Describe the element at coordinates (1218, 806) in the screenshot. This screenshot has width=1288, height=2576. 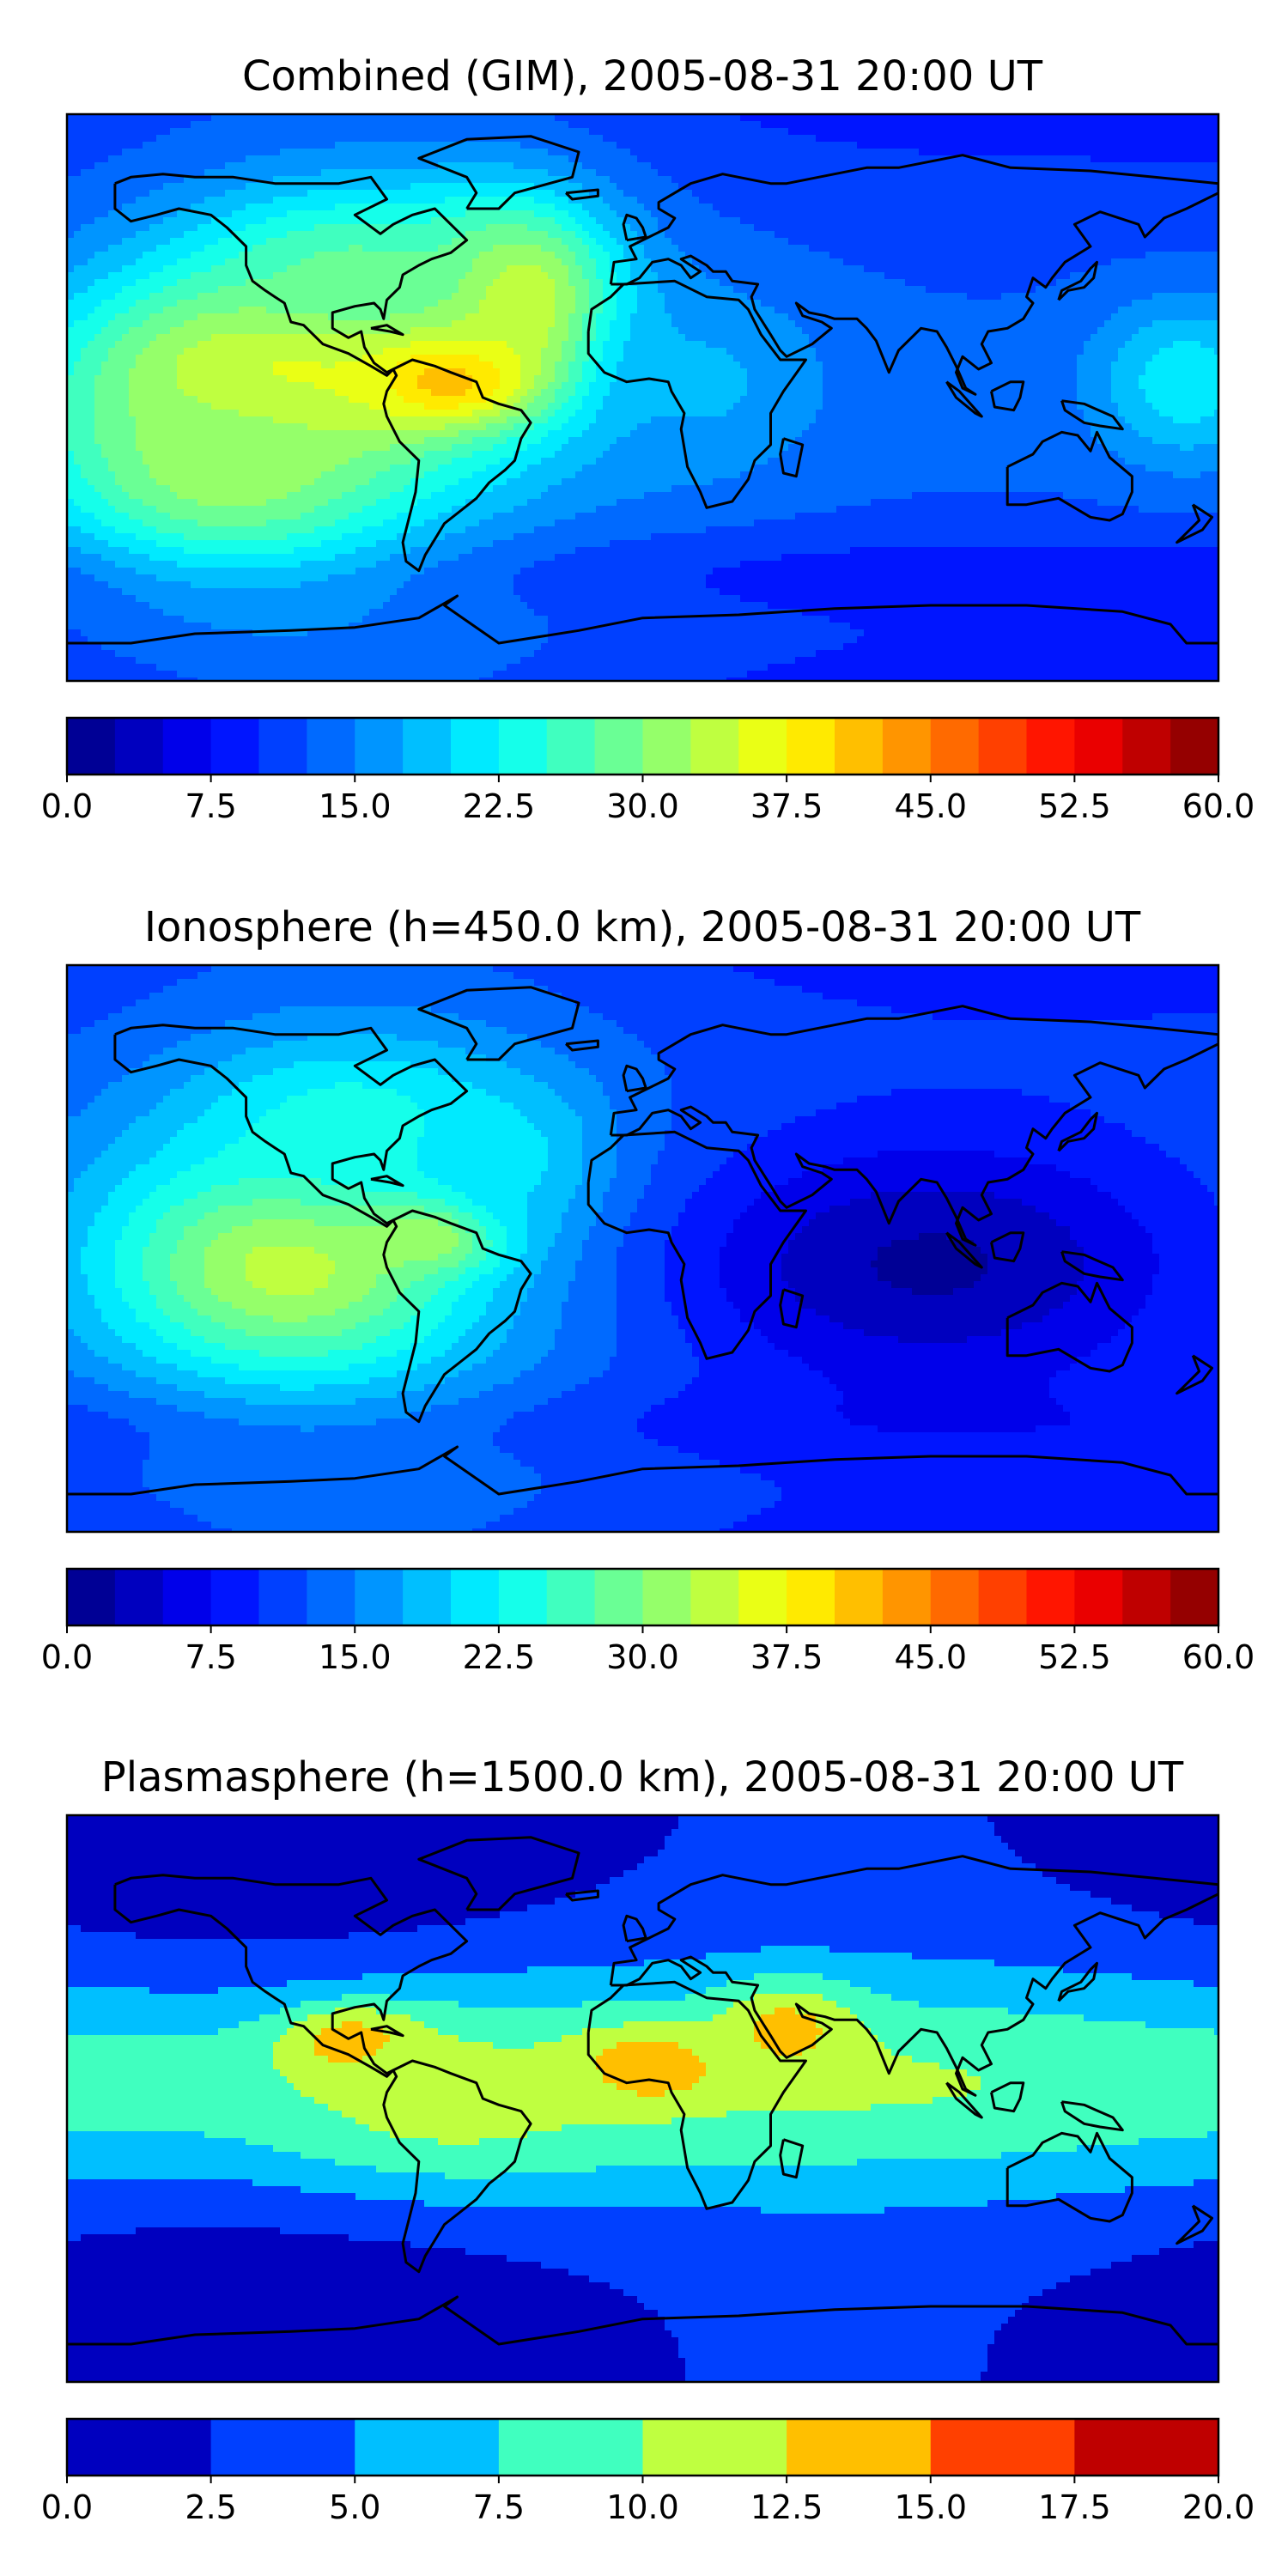
I see `colorbar-tick-label: 60.0` at that location.